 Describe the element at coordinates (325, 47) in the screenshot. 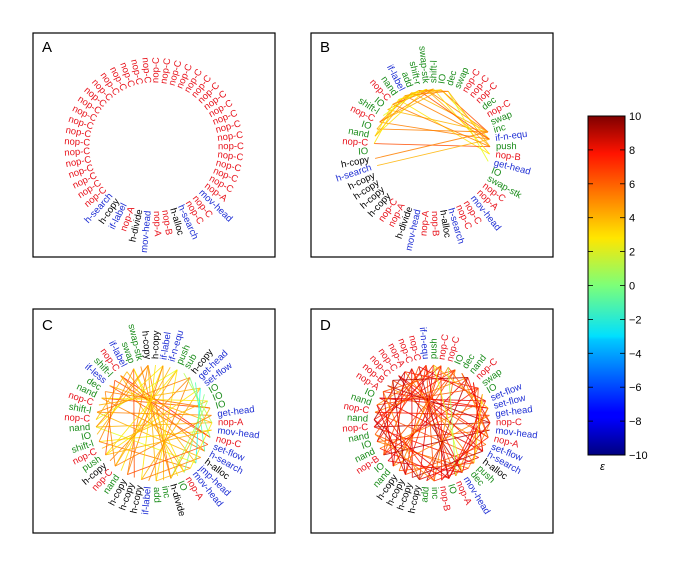

I see `panel-b-letter: B` at that location.